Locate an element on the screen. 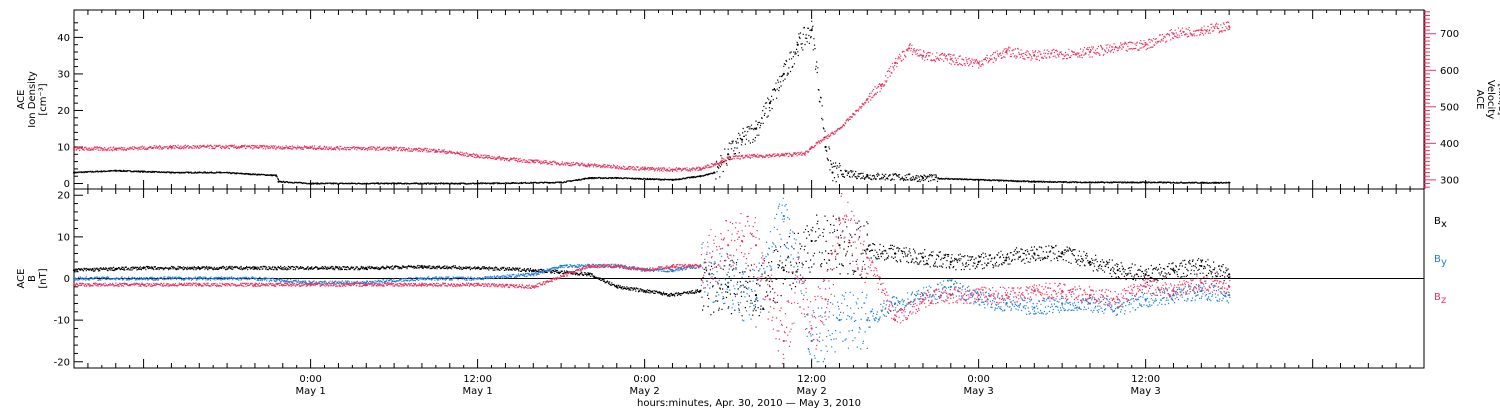  y-tick-label-b: -20 is located at coordinates (62, 362).